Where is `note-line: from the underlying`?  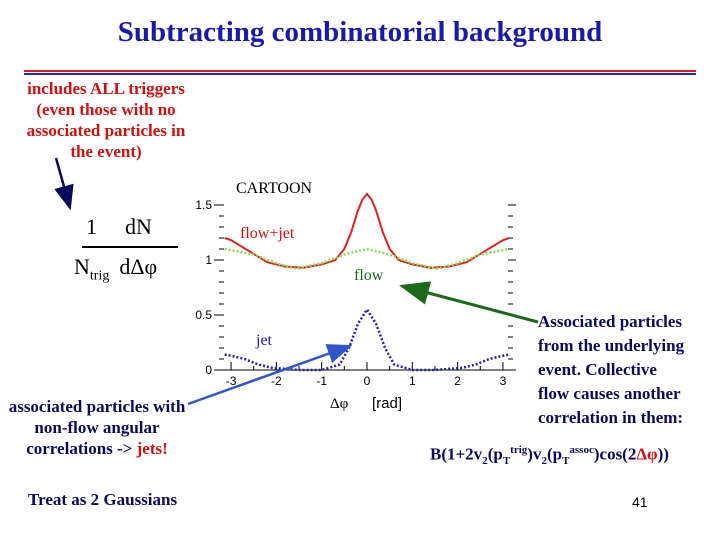
note-line: from the underlying is located at coordinates (611, 345).